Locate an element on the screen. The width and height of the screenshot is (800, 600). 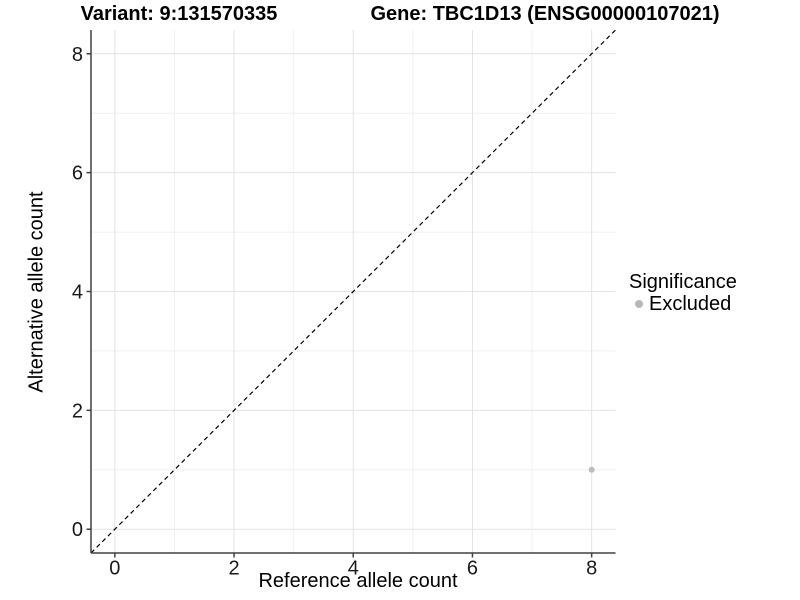
y-tick-label: 6 is located at coordinates (77, 174).